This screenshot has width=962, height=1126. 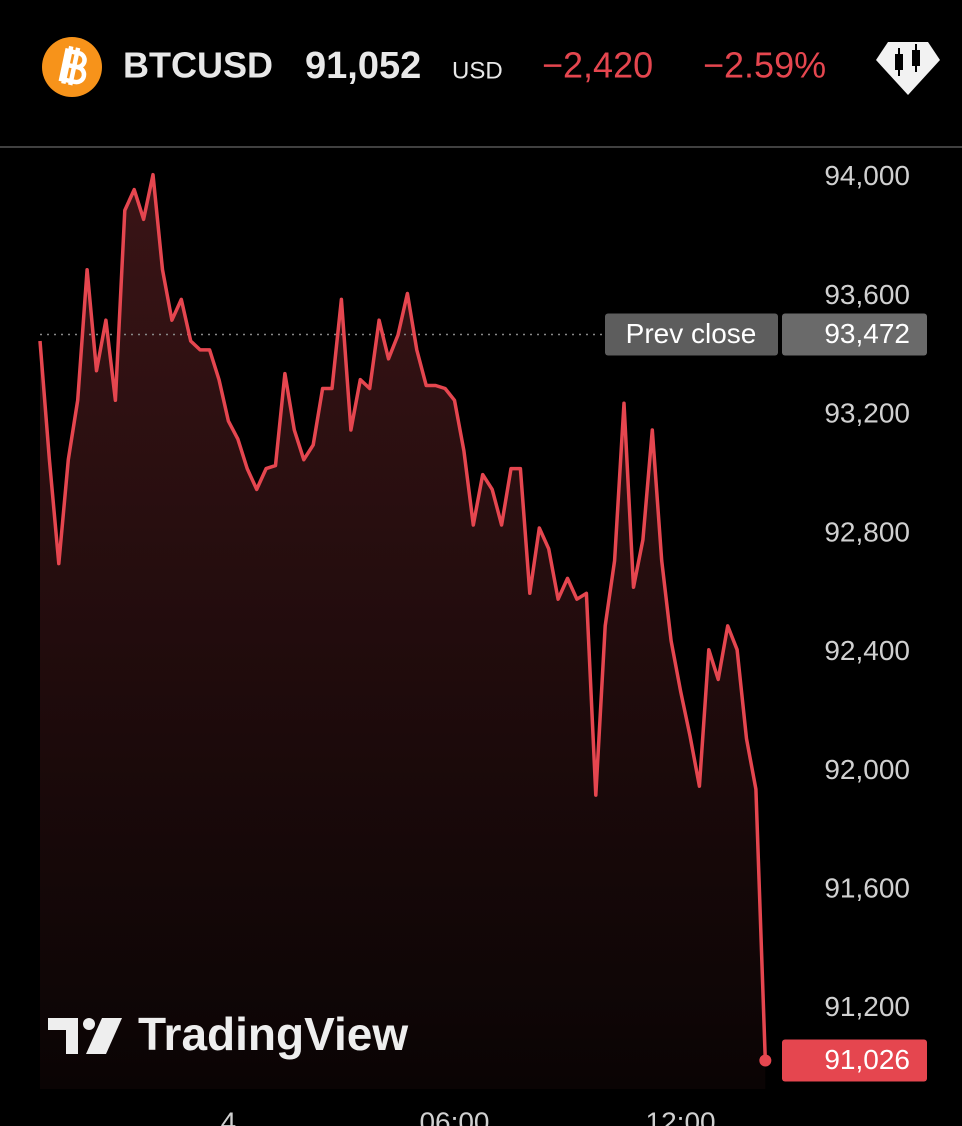 I want to click on button-shape, so click(x=908, y=68).